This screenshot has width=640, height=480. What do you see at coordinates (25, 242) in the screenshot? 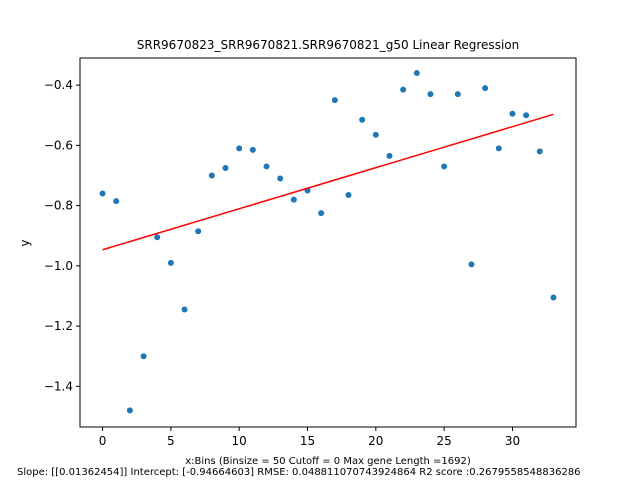
I see `y-axis-label: y` at bounding box center [25, 242].